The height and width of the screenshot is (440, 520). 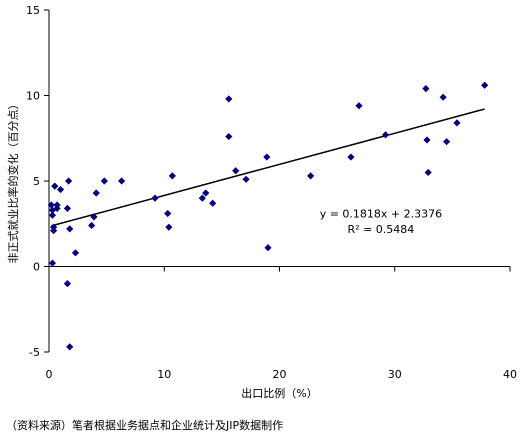 I want to click on x-tick-label: 20, so click(x=280, y=374).